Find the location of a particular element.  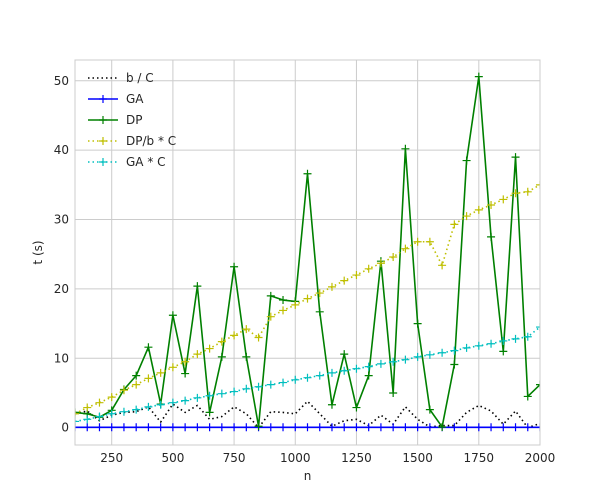

y-tick-label: 40 is located at coordinates (61, 150).